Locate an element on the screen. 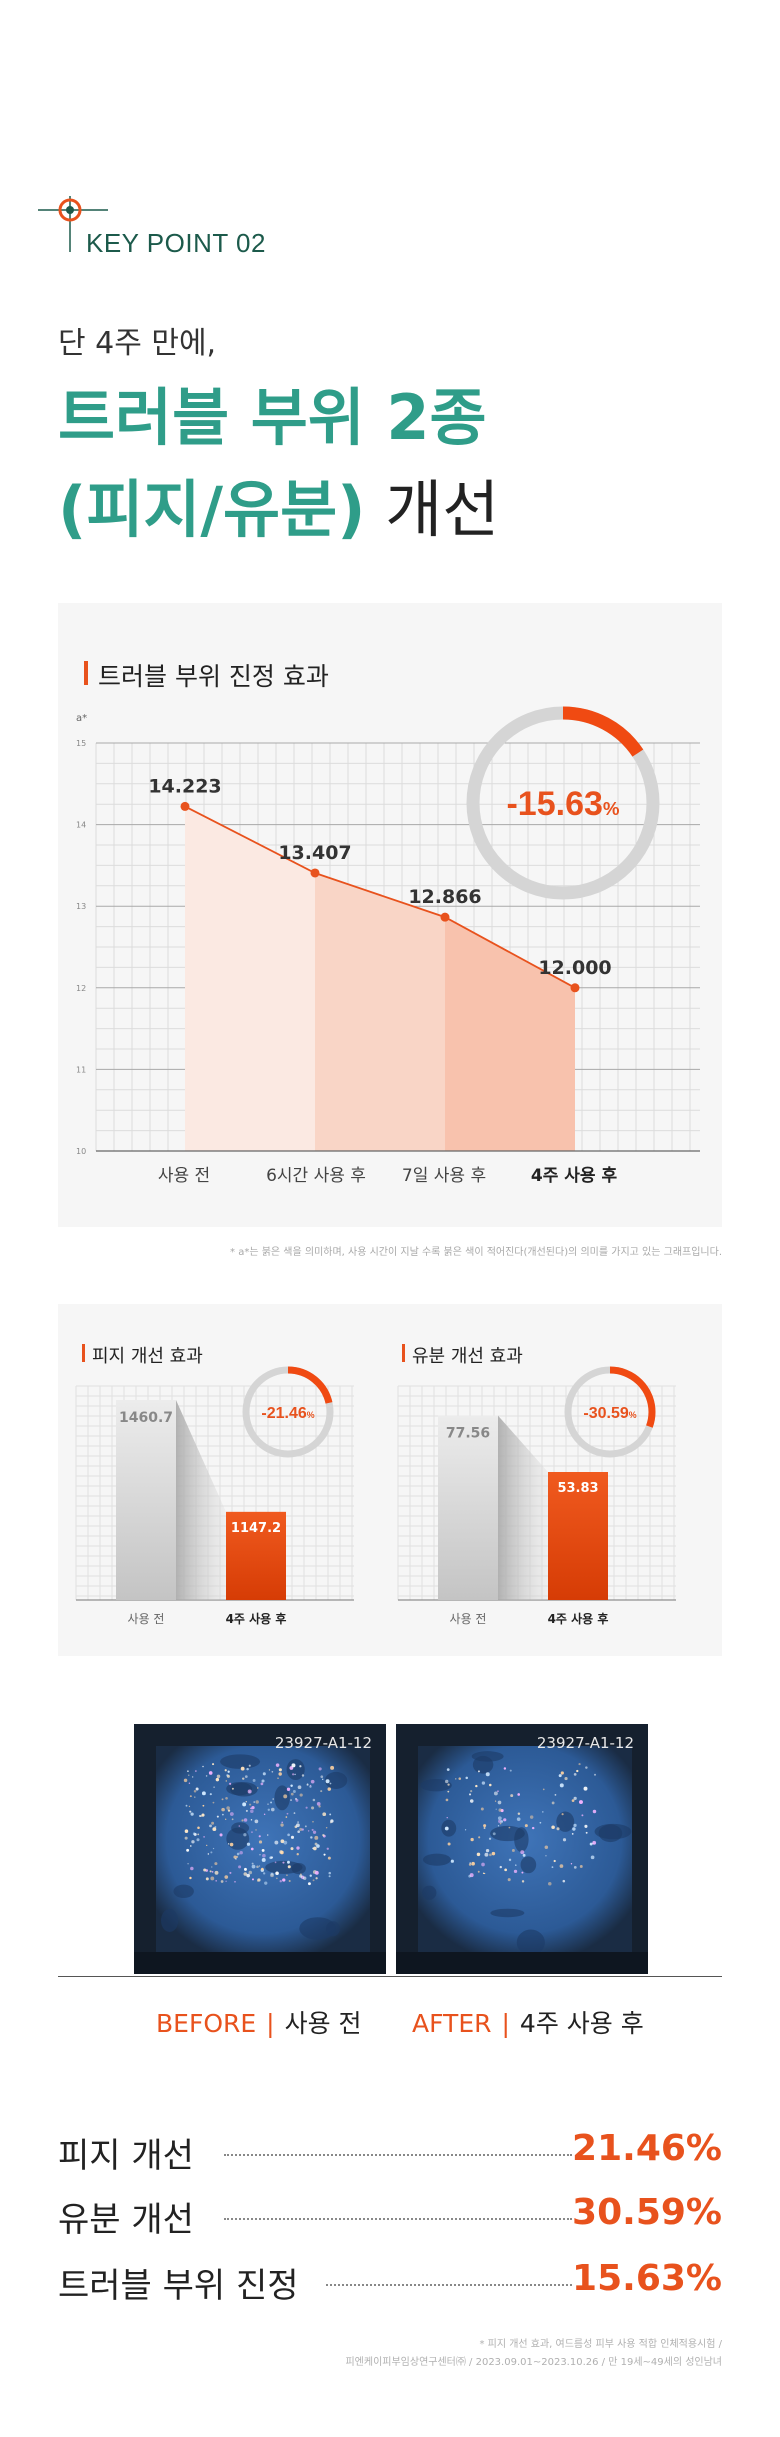  oil-chart-ring-progress is located at coordinates (610, 1412).